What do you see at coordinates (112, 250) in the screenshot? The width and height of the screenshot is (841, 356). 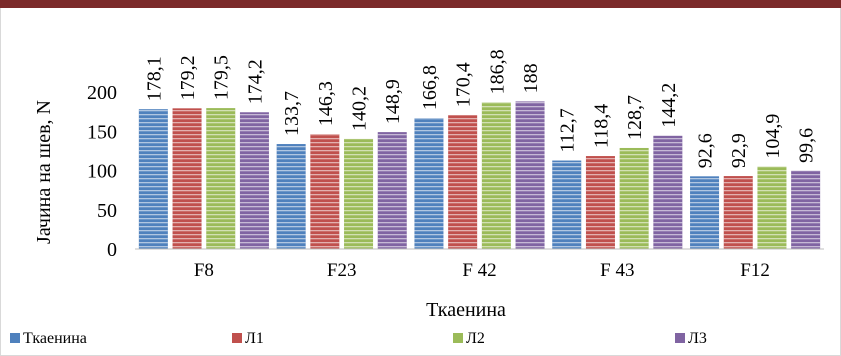 I see `y-tick-label: 0` at bounding box center [112, 250].